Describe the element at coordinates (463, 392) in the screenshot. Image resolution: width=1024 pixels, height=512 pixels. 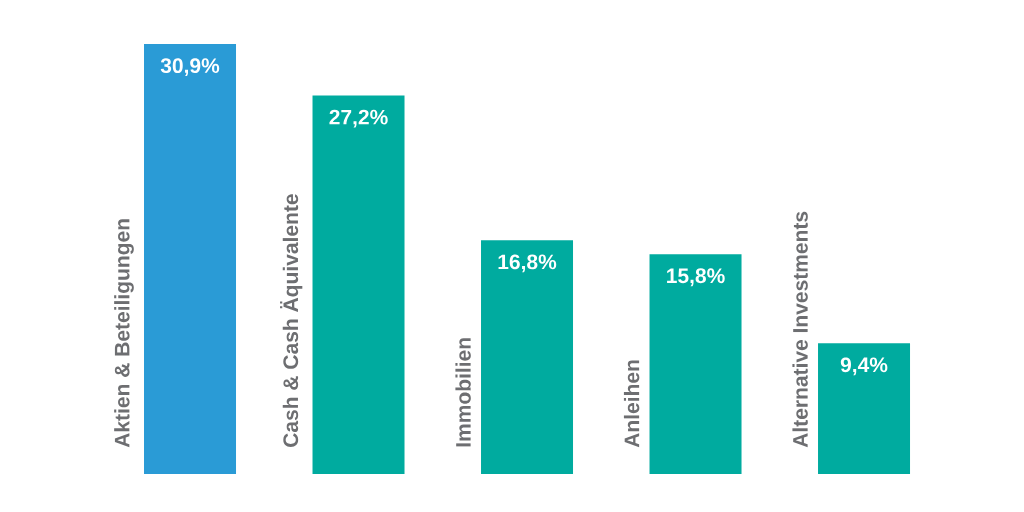
I see `x-tick-label: Immobilien` at that location.